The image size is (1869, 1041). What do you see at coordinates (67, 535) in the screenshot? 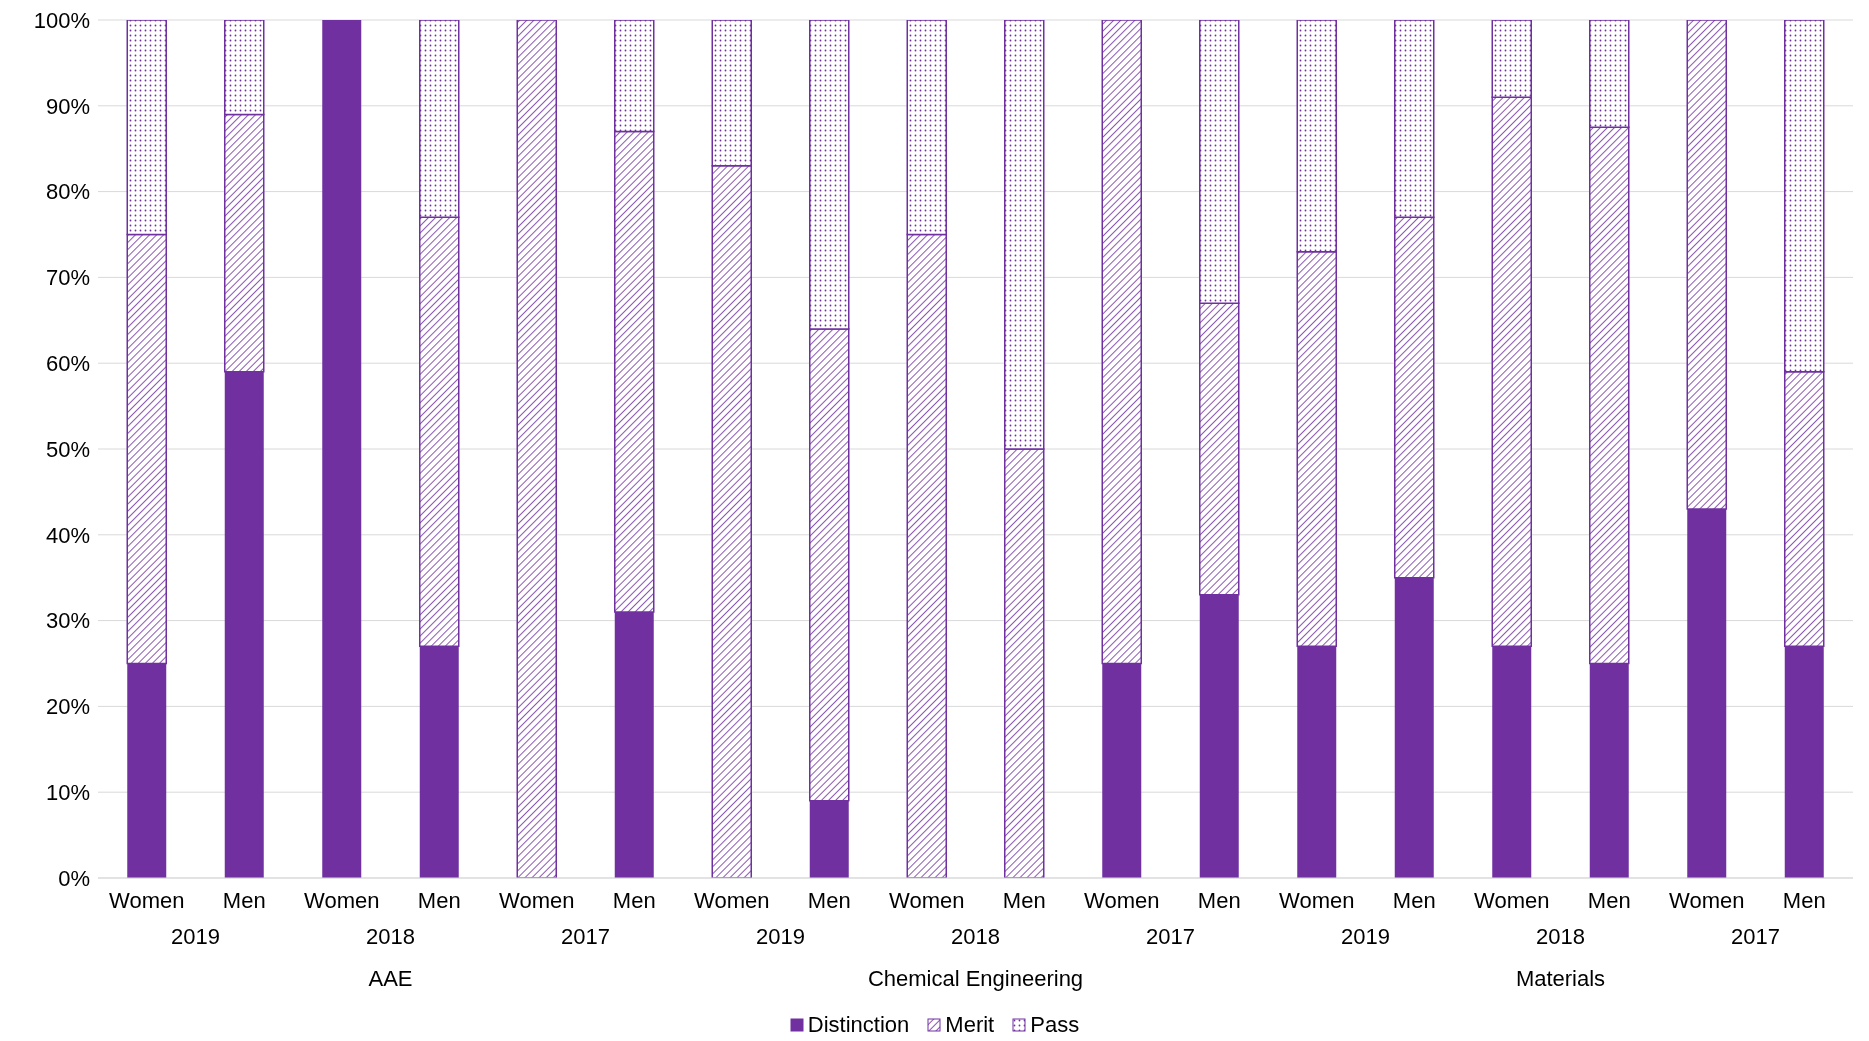
I see `y-tick-label: 40%` at bounding box center [67, 535].